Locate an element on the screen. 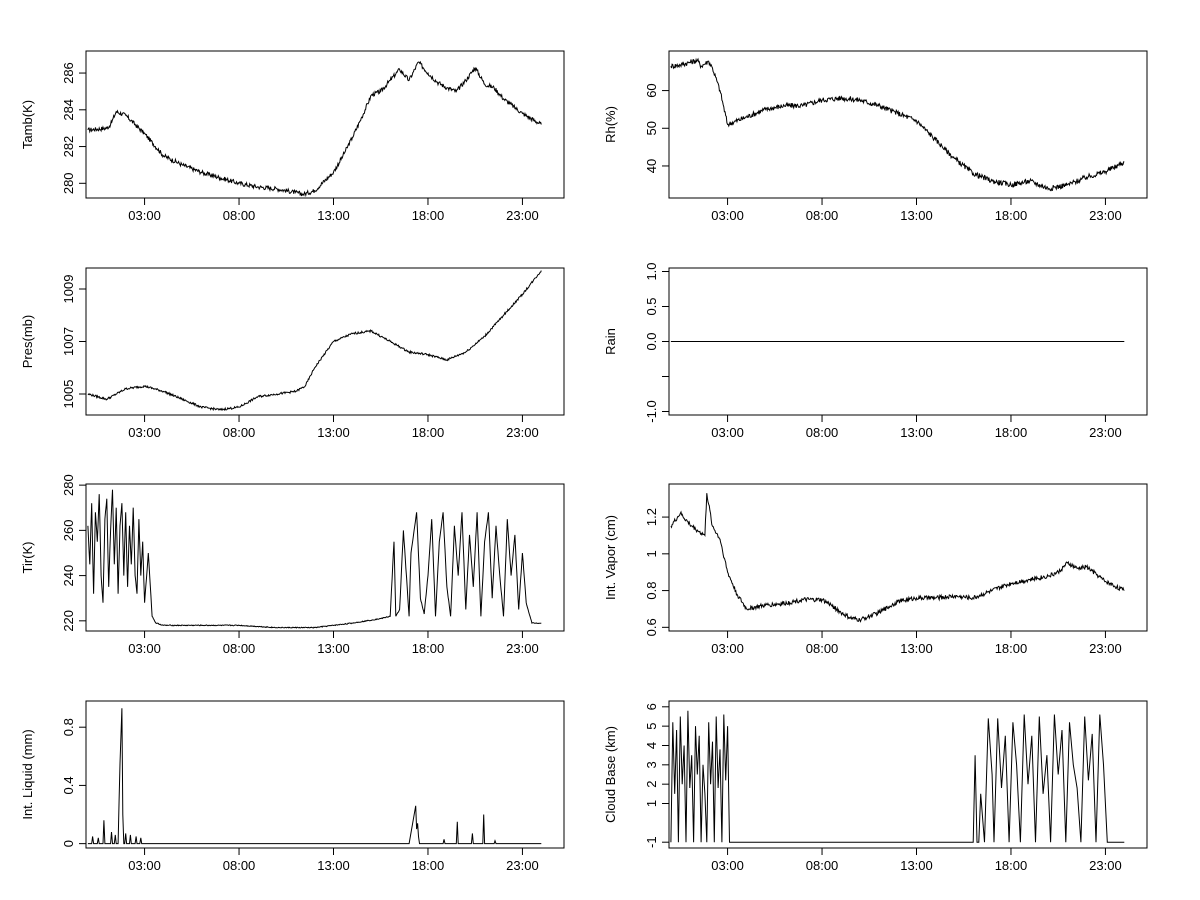 The width and height of the screenshot is (1200, 900). y-tick-label: 6 is located at coordinates (651, 706).